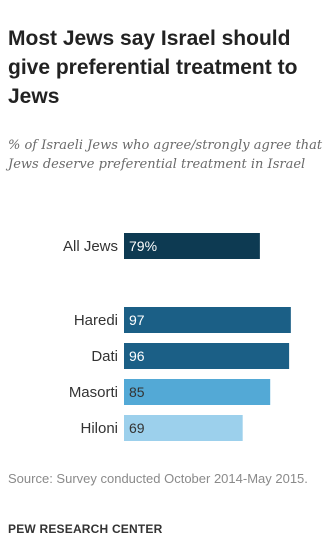  What do you see at coordinates (137, 320) in the screenshot?
I see `value-label-haredi: 97` at bounding box center [137, 320].